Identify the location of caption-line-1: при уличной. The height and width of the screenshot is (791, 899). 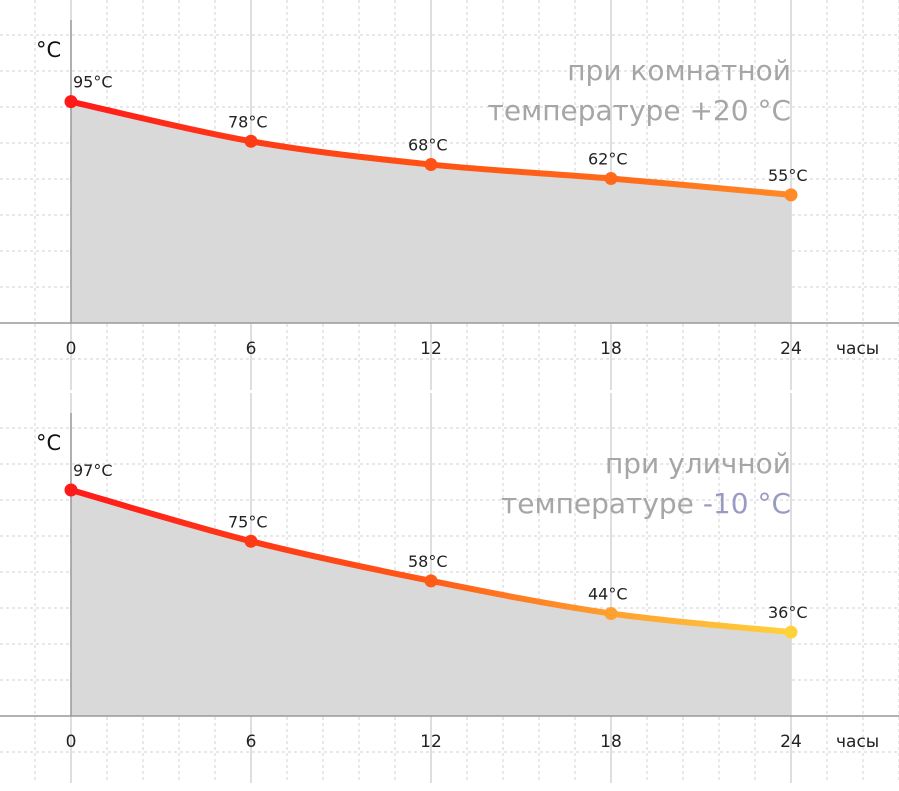
(698, 463).